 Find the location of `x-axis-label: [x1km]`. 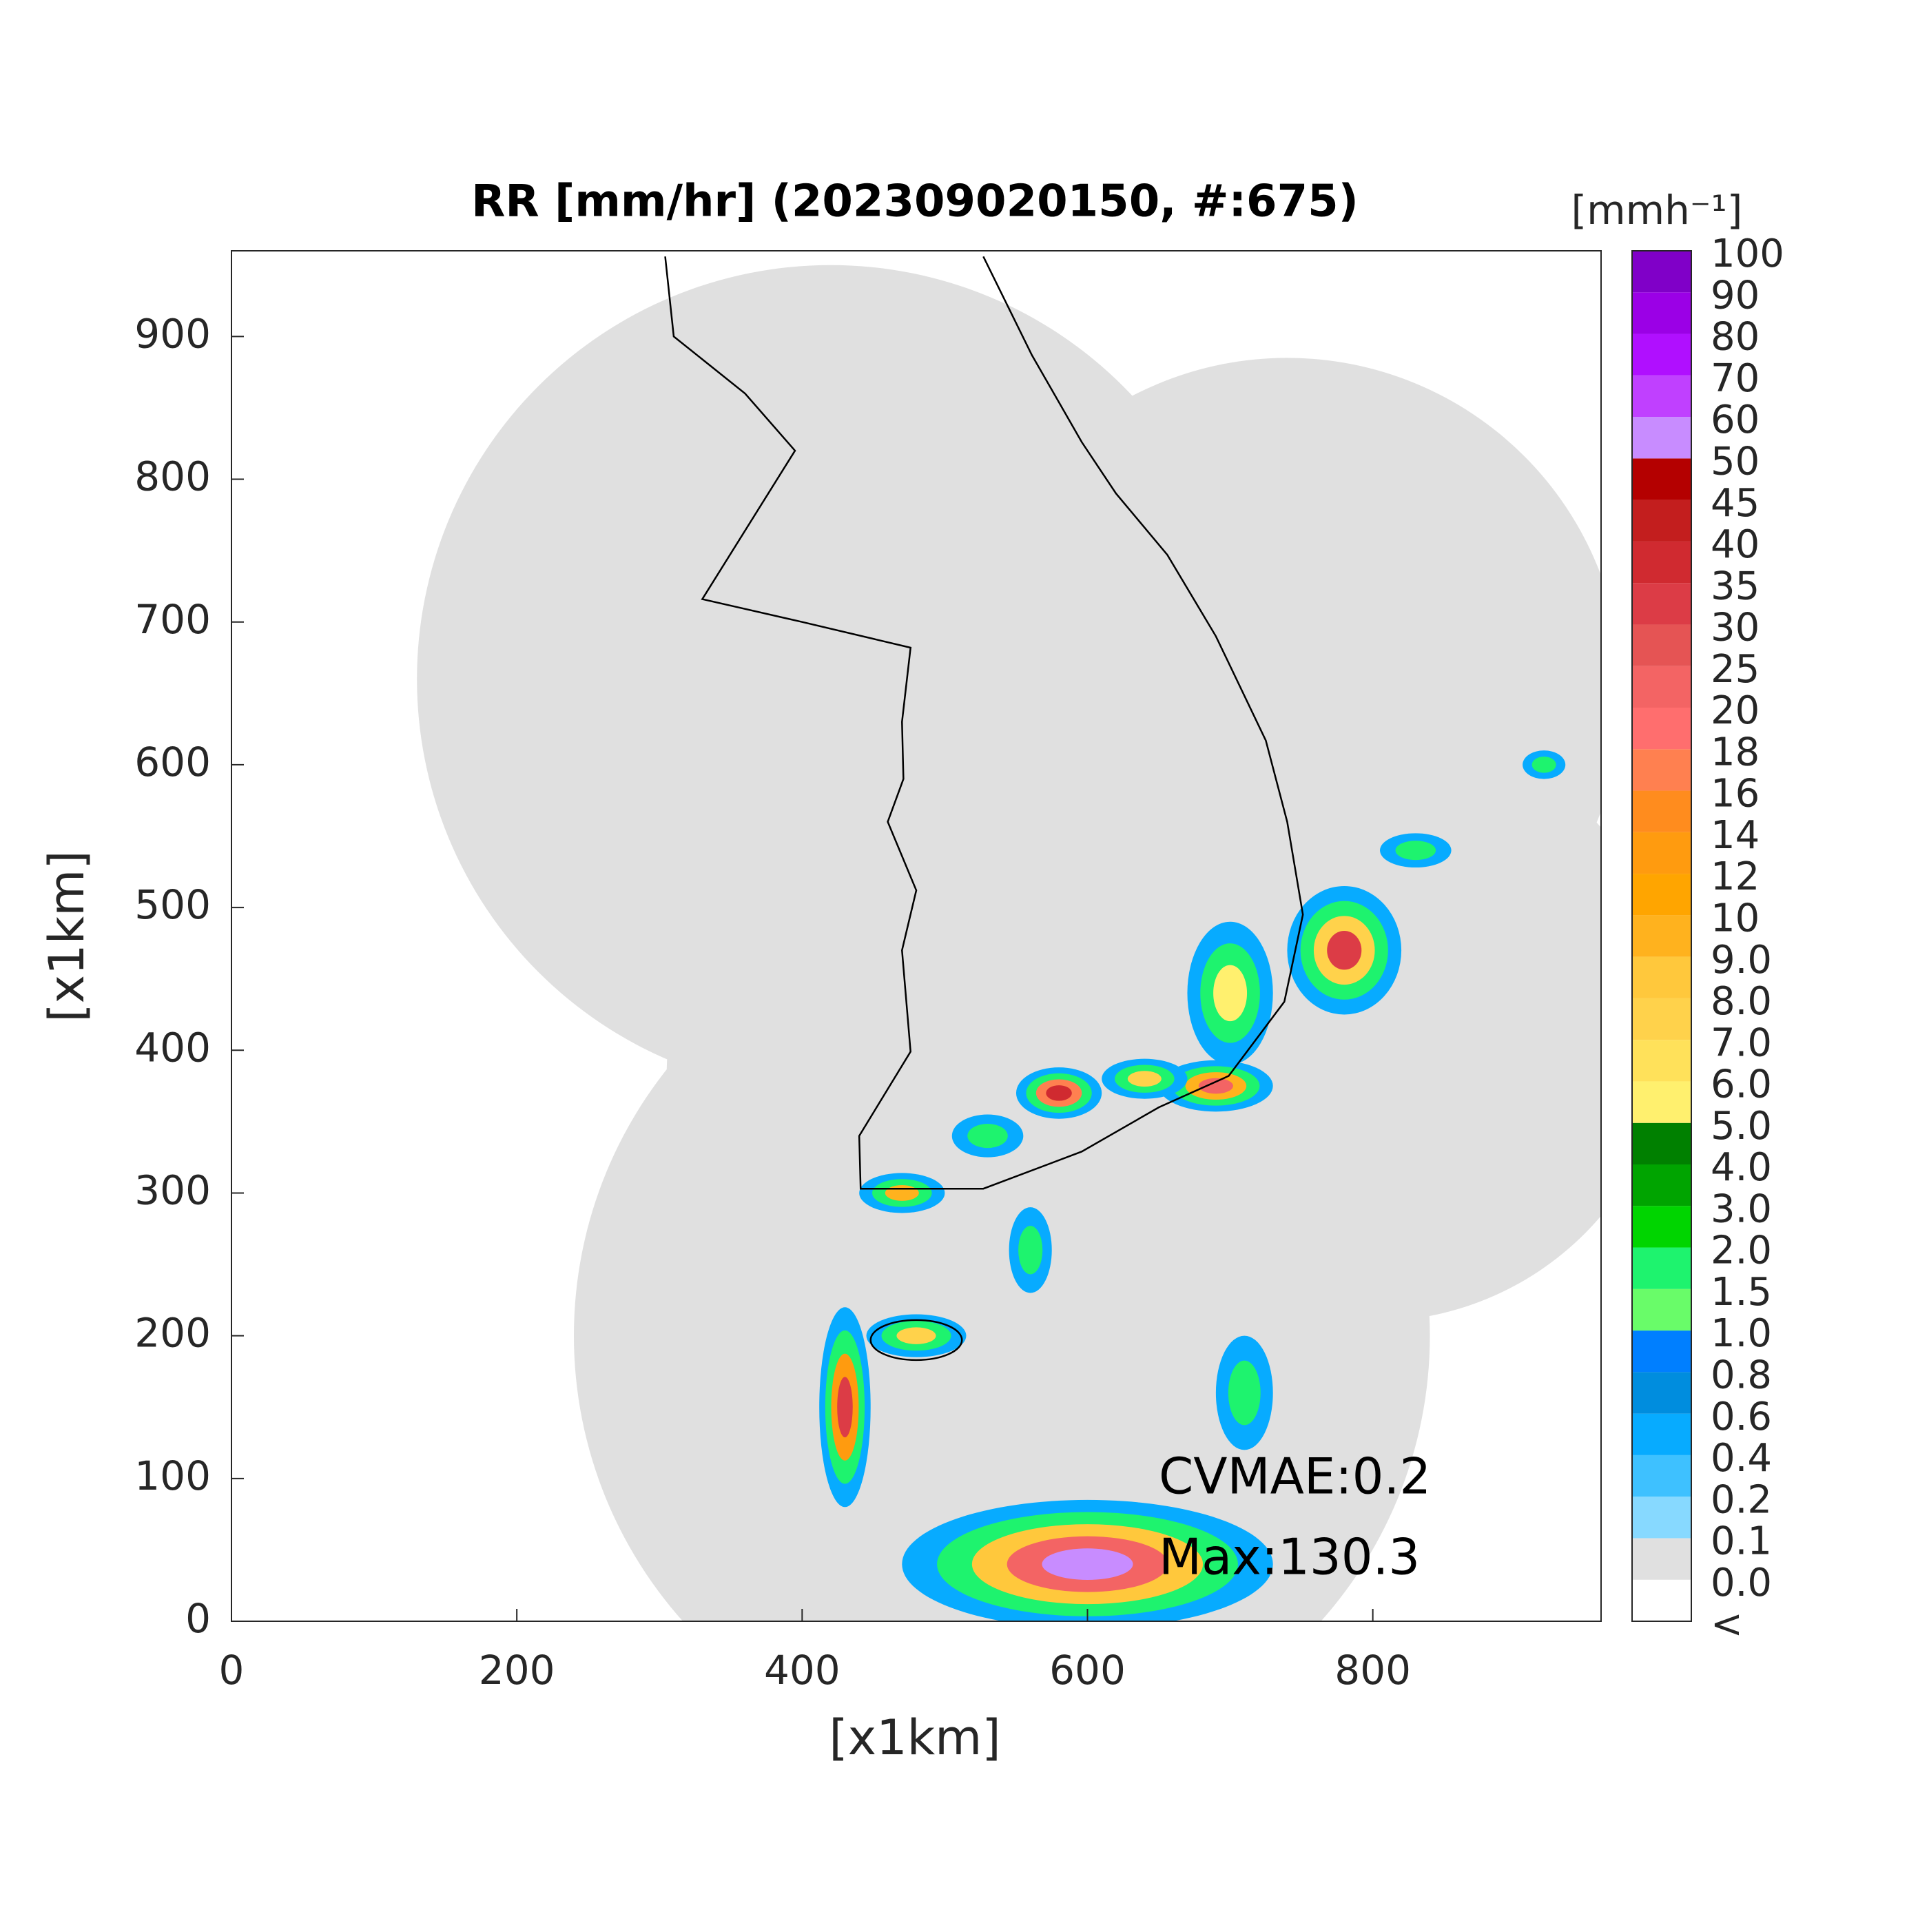

x-axis-label: [x1km] is located at coordinates (914, 1737).